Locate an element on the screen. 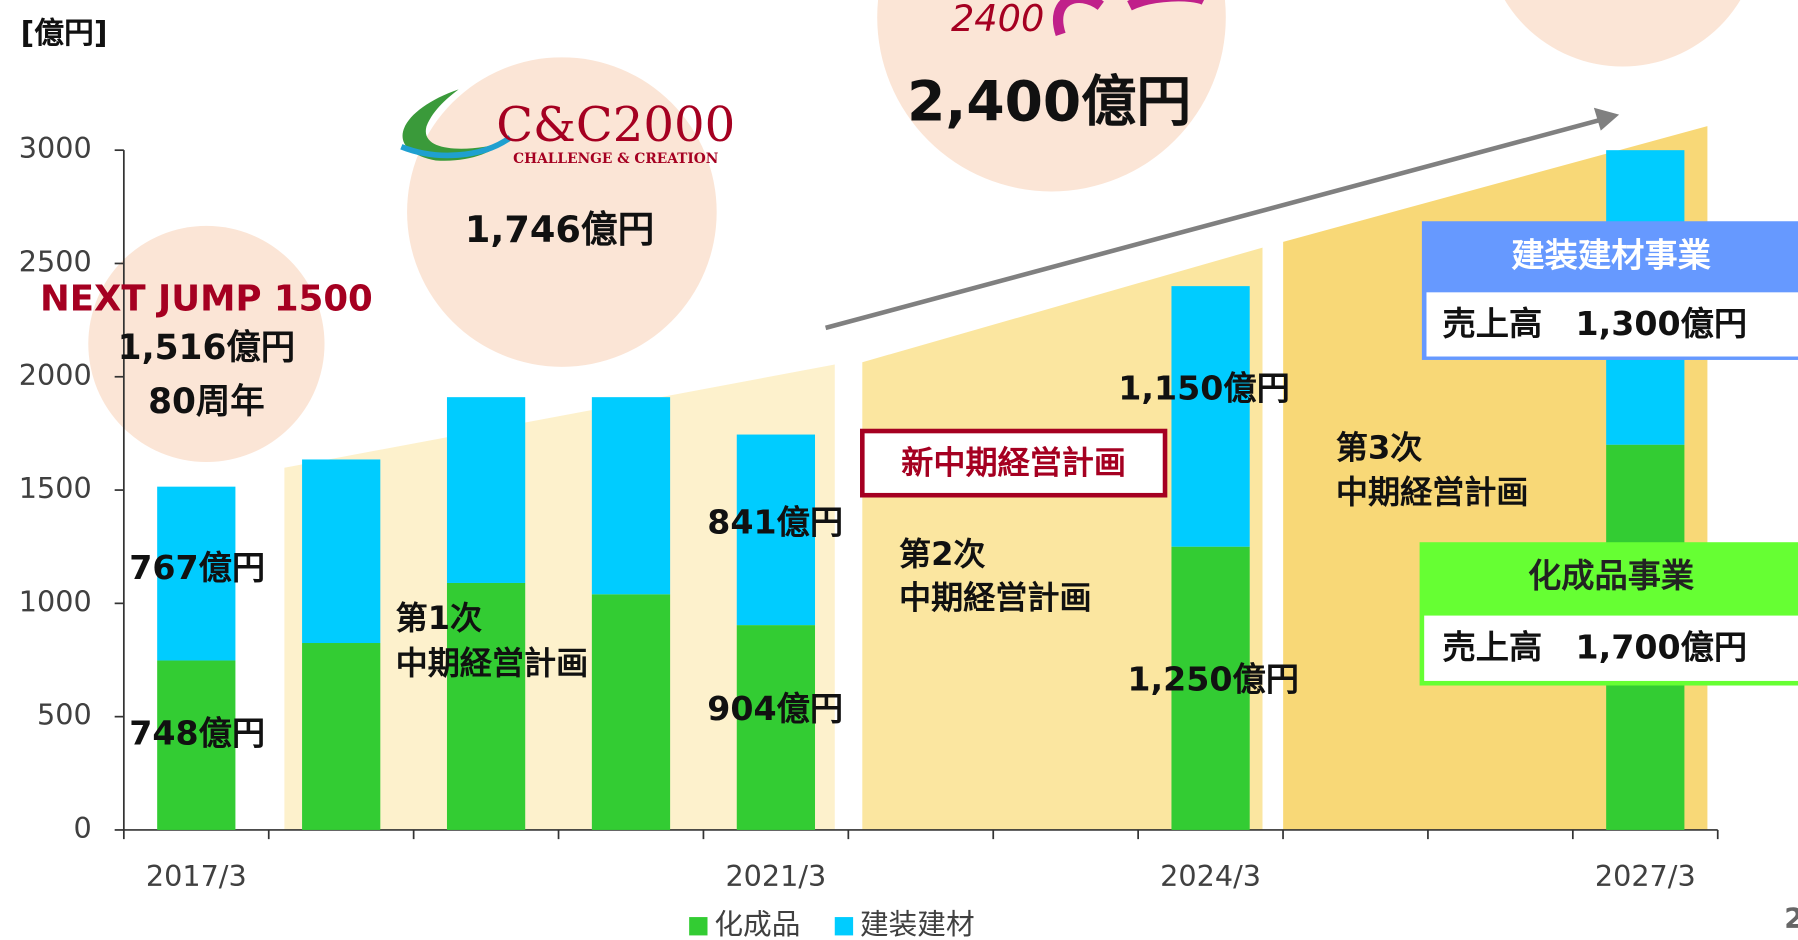 This screenshot has height=940, width=1798. y-tick-label: 0 is located at coordinates (82, 828).